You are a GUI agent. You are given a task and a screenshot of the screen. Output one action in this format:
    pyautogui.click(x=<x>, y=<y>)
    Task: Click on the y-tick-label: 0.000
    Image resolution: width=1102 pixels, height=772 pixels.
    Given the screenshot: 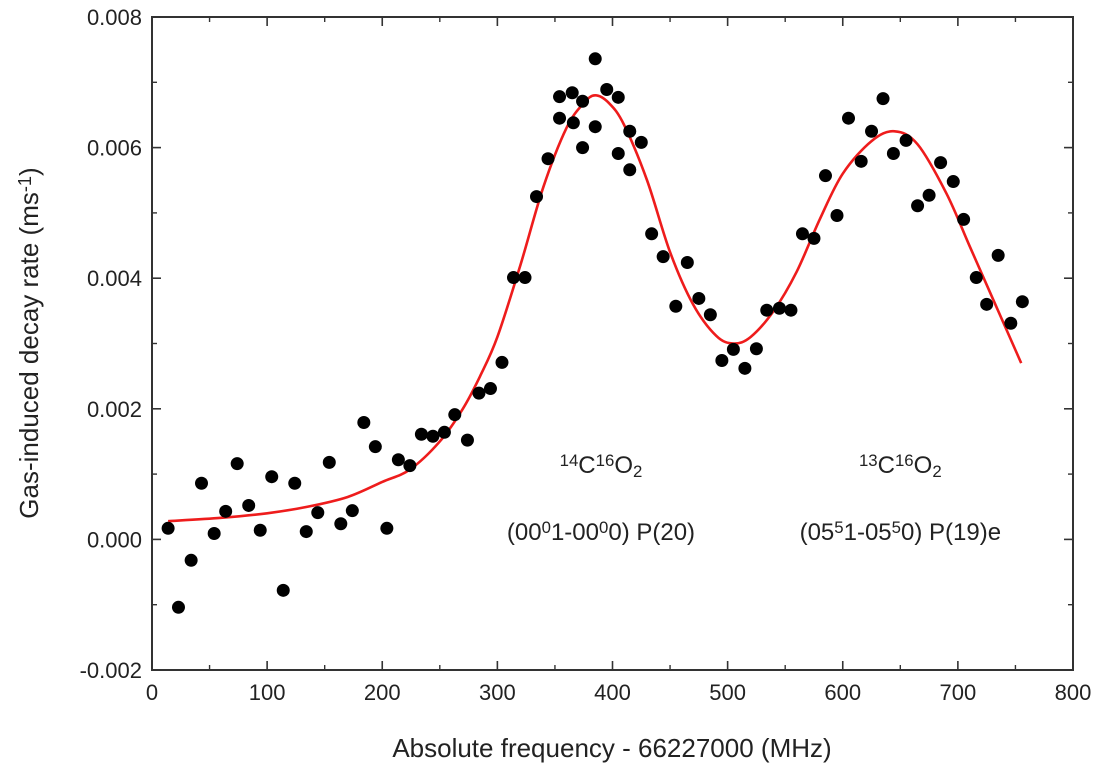 What is the action you would take?
    pyautogui.click(x=114, y=539)
    